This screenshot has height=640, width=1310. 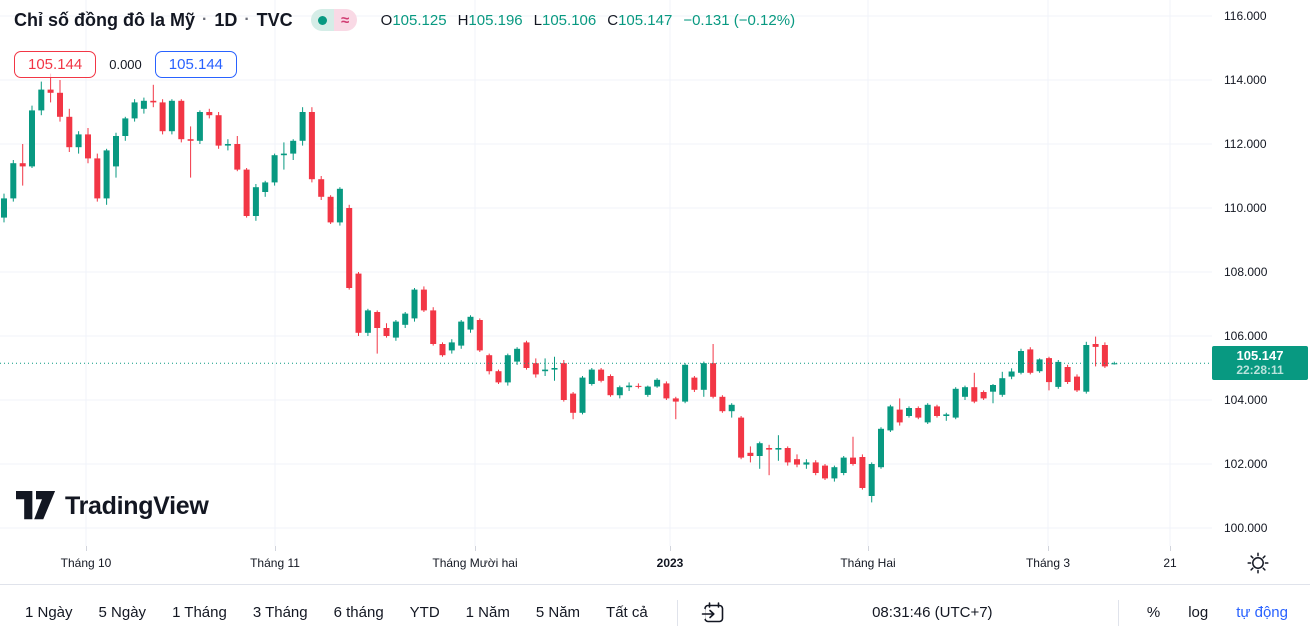 I want to click on market-open-indicator, so click(x=322, y=20).